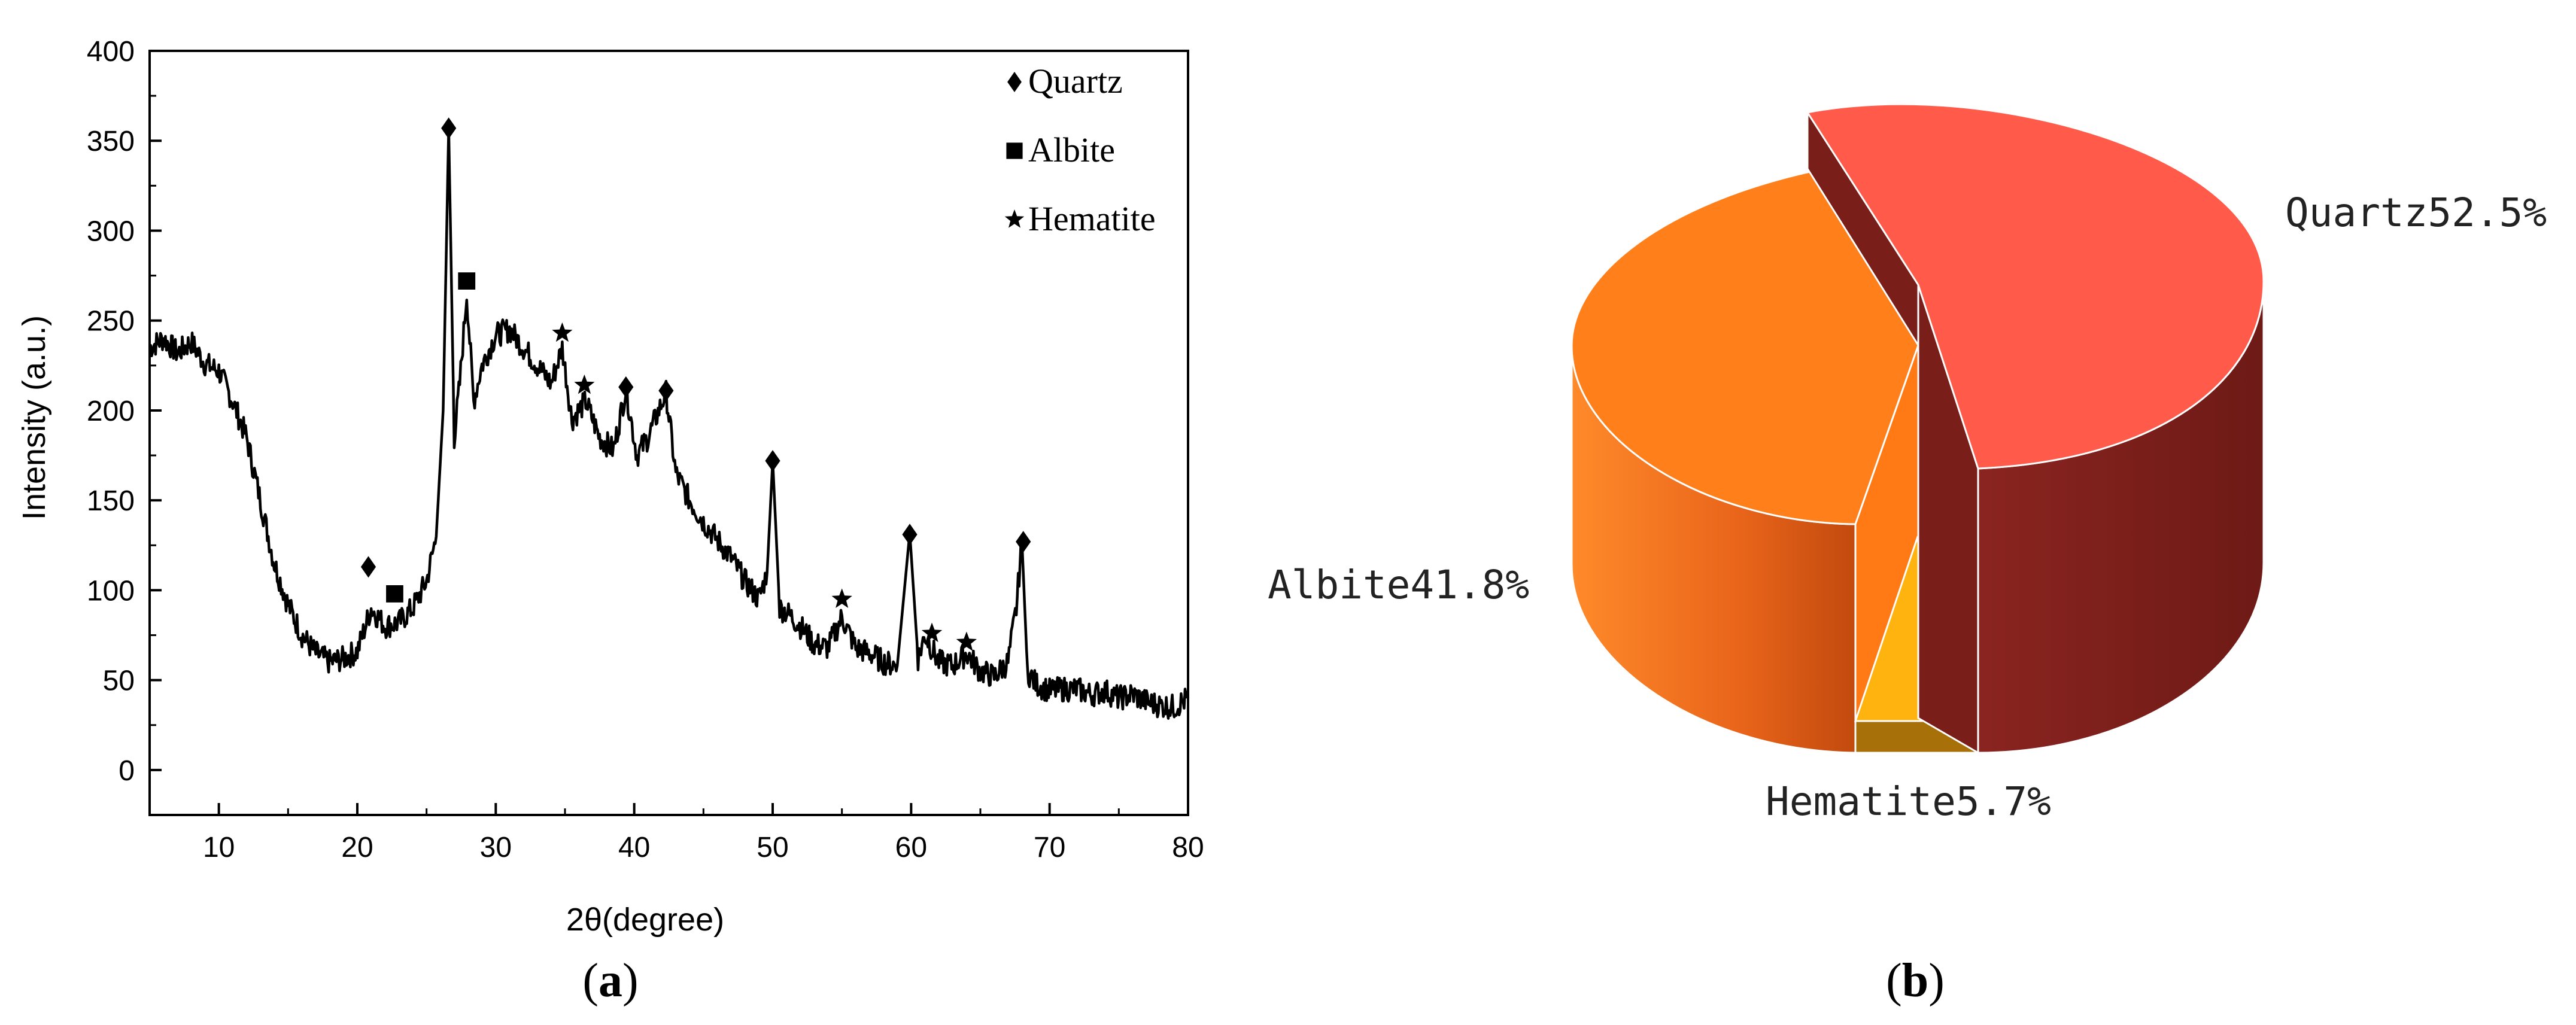  Describe the element at coordinates (111, 501) in the screenshot. I see `y-tick-label: 150` at that location.